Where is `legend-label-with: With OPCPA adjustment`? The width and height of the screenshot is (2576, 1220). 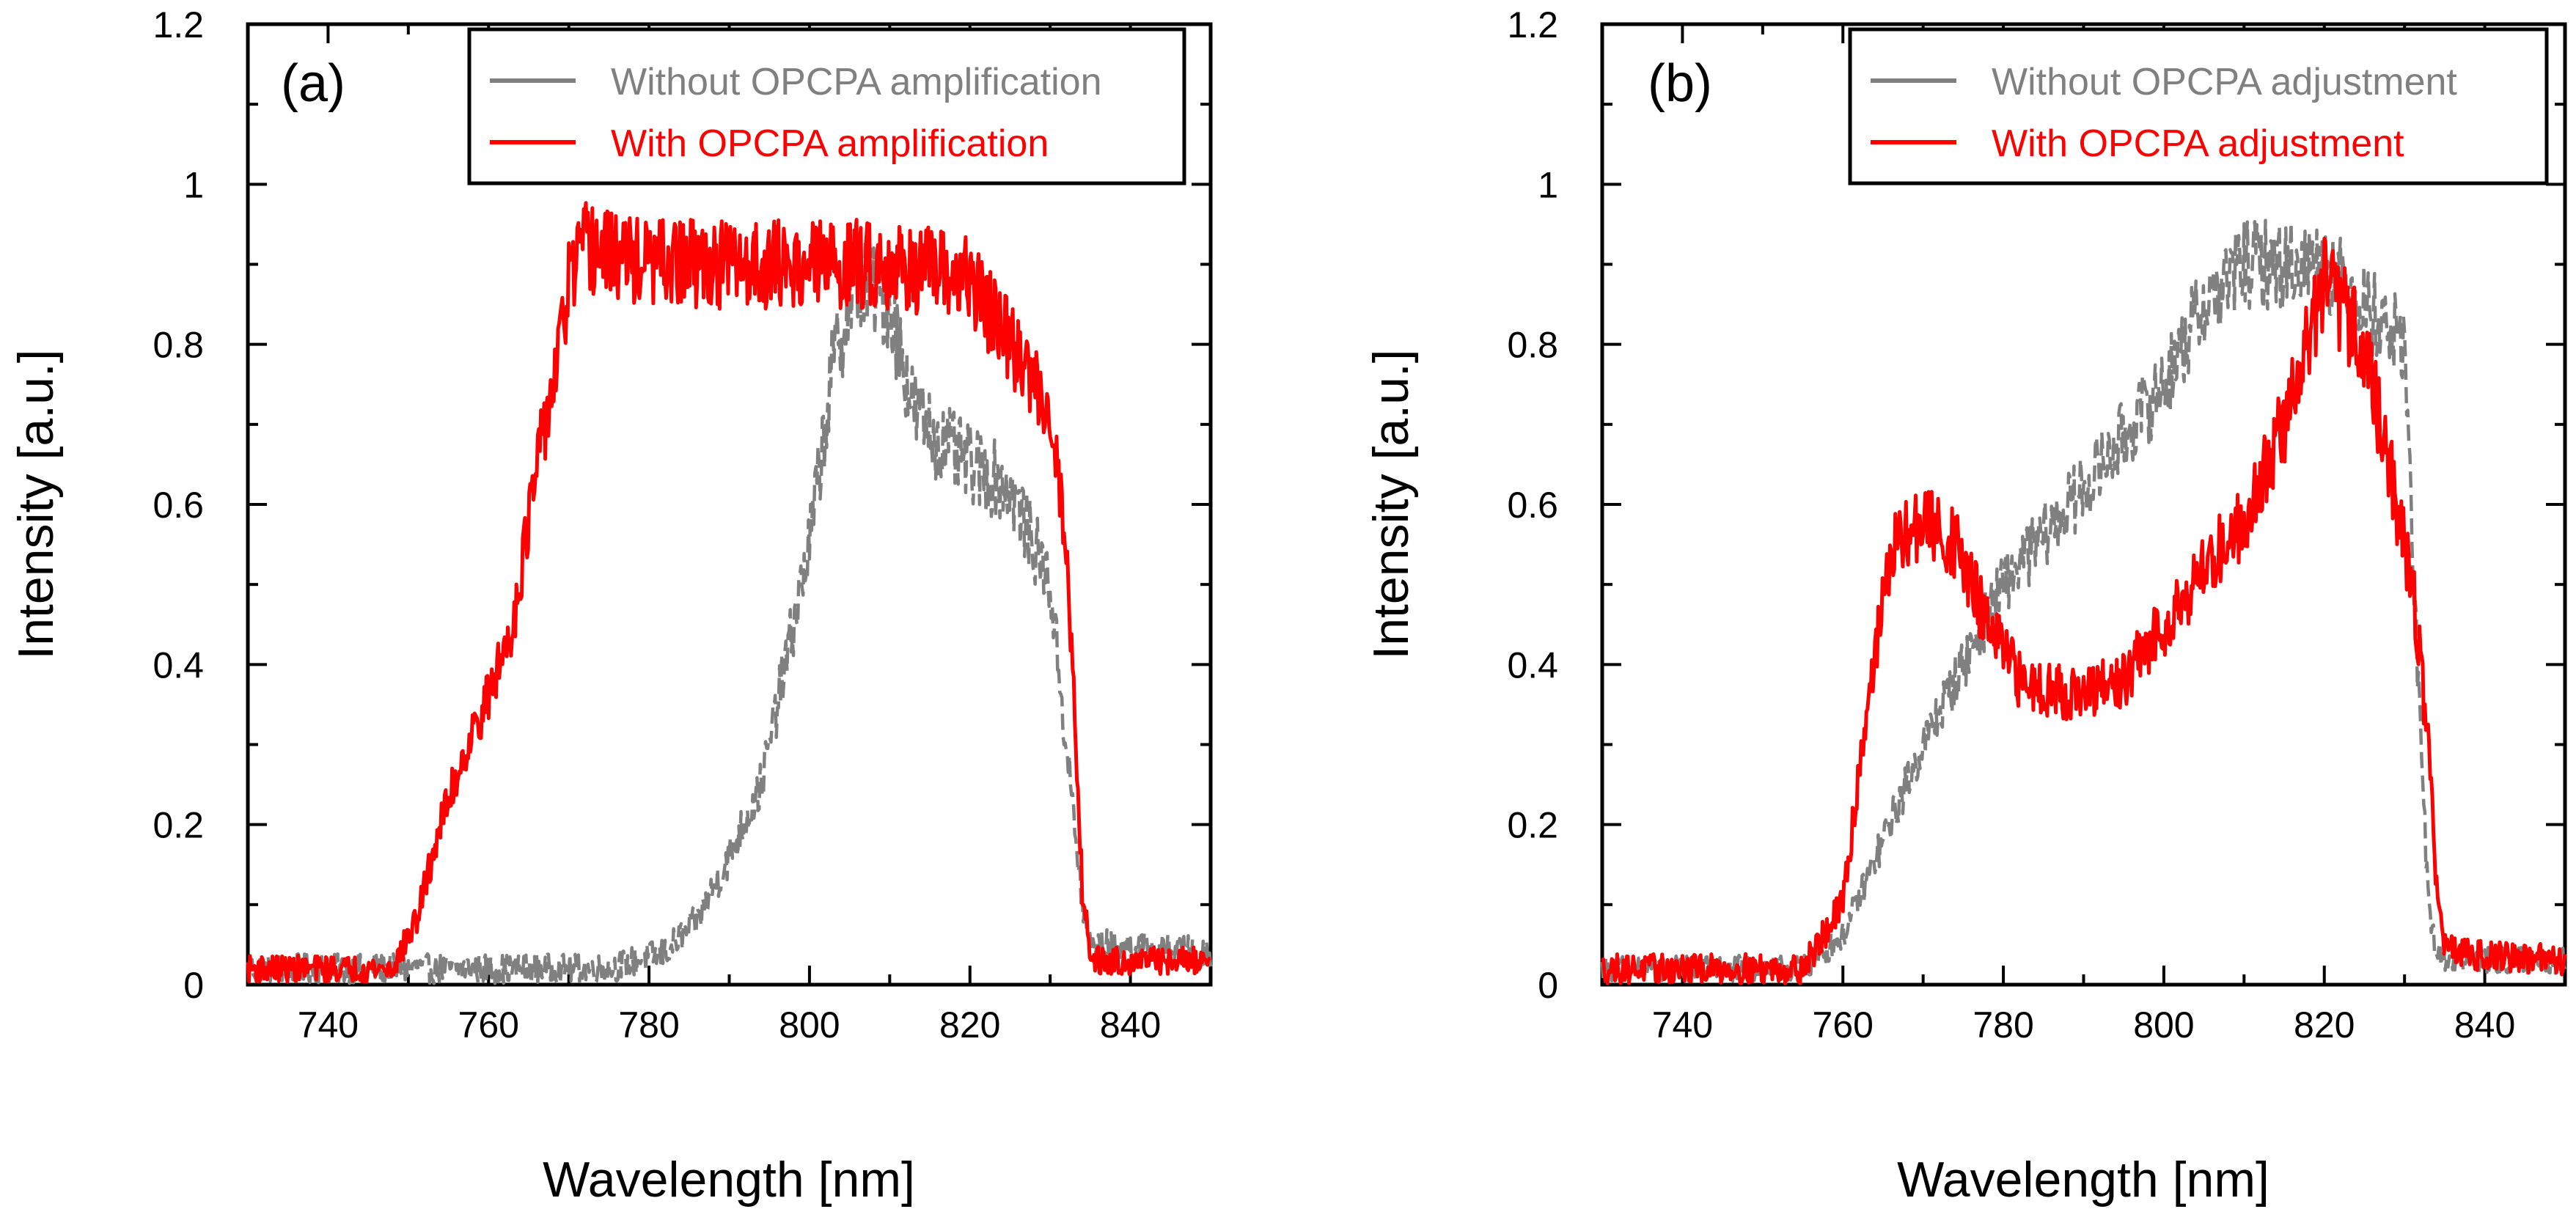
legend-label-with: With OPCPA adjustment is located at coordinates (2198, 143).